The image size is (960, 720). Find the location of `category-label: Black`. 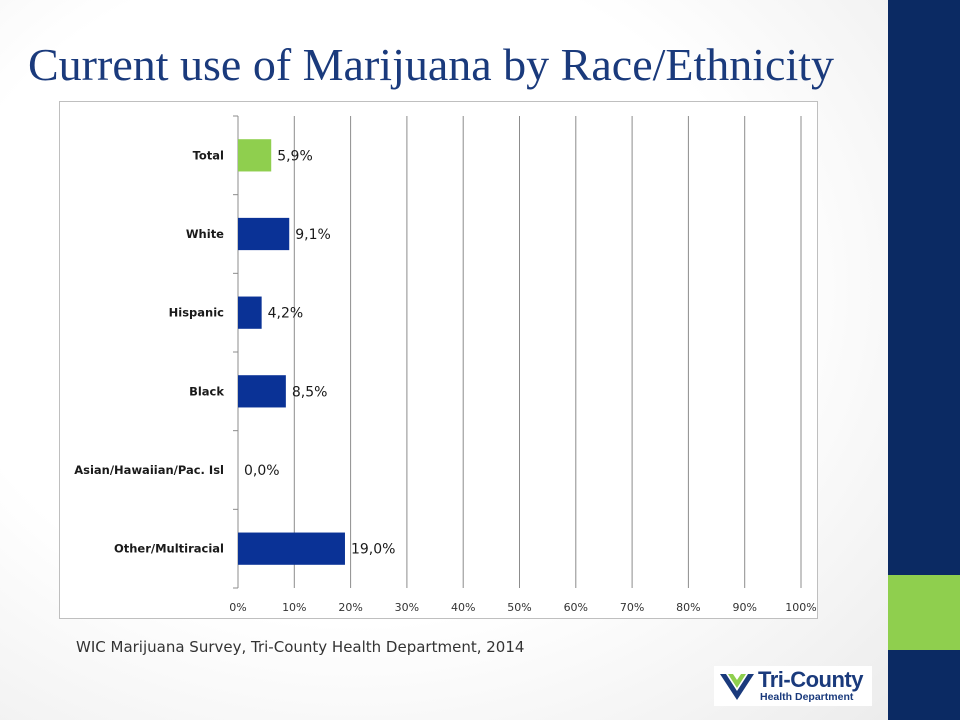

category-label: Black is located at coordinates (206, 391).